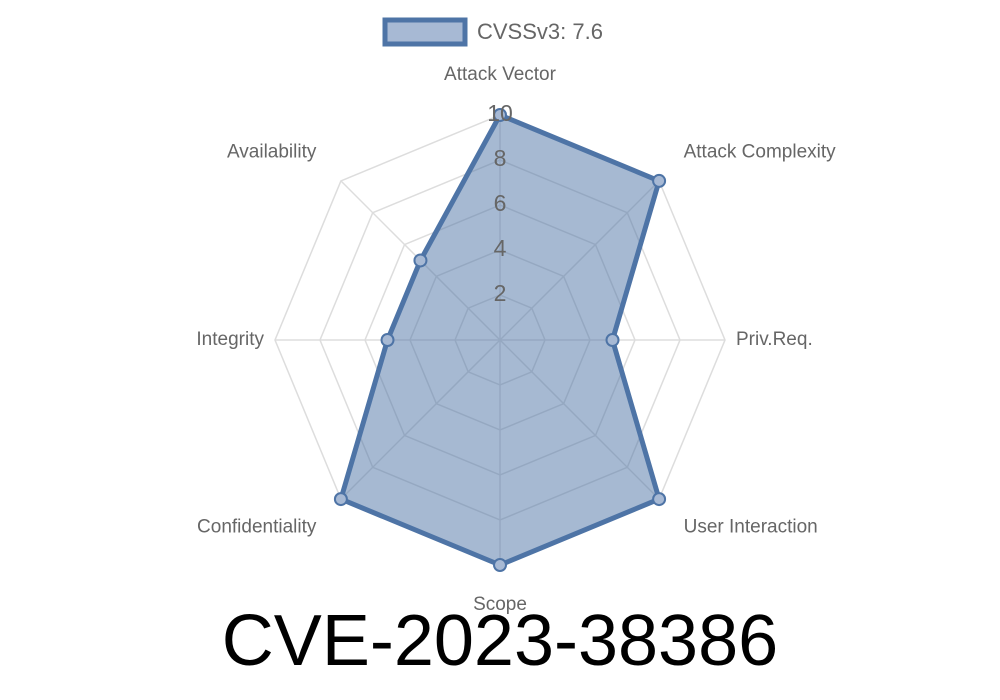  What do you see at coordinates (760, 152) in the screenshot?
I see `axis-label: Attack Complexity` at bounding box center [760, 152].